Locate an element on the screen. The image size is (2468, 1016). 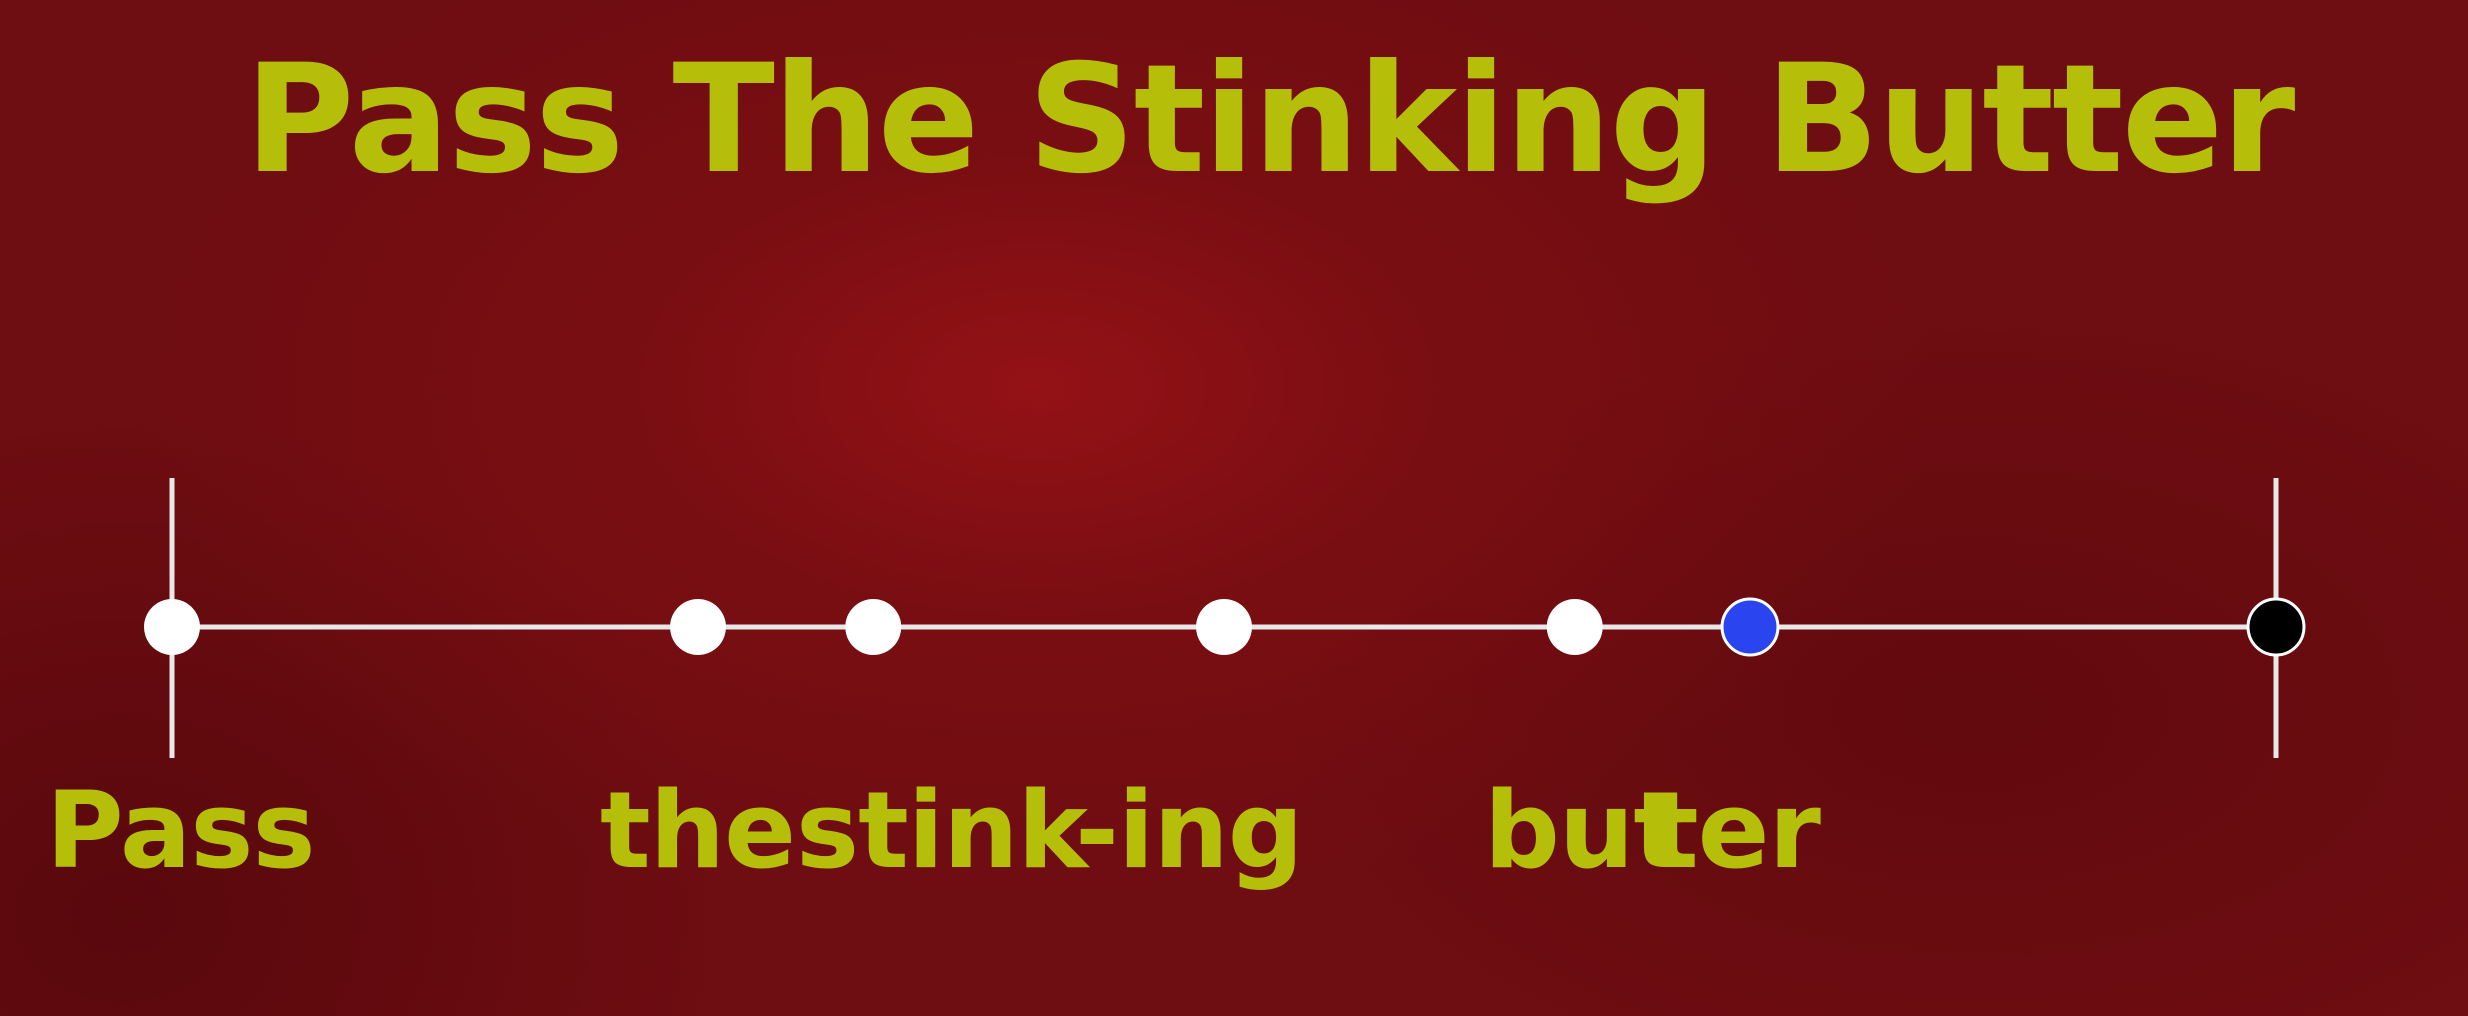
lyric-syllable: but is located at coordinates (1583, 830).